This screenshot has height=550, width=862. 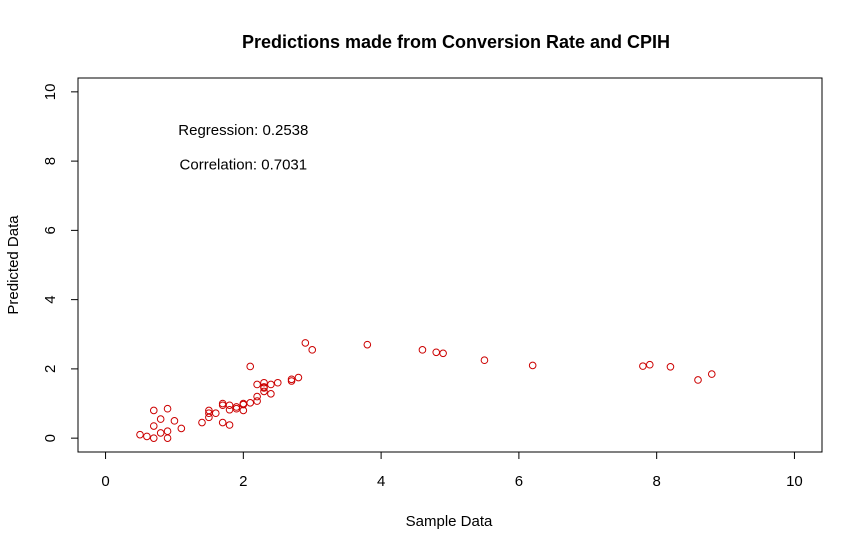 I want to click on x-tick-label: 2, so click(x=243, y=481).